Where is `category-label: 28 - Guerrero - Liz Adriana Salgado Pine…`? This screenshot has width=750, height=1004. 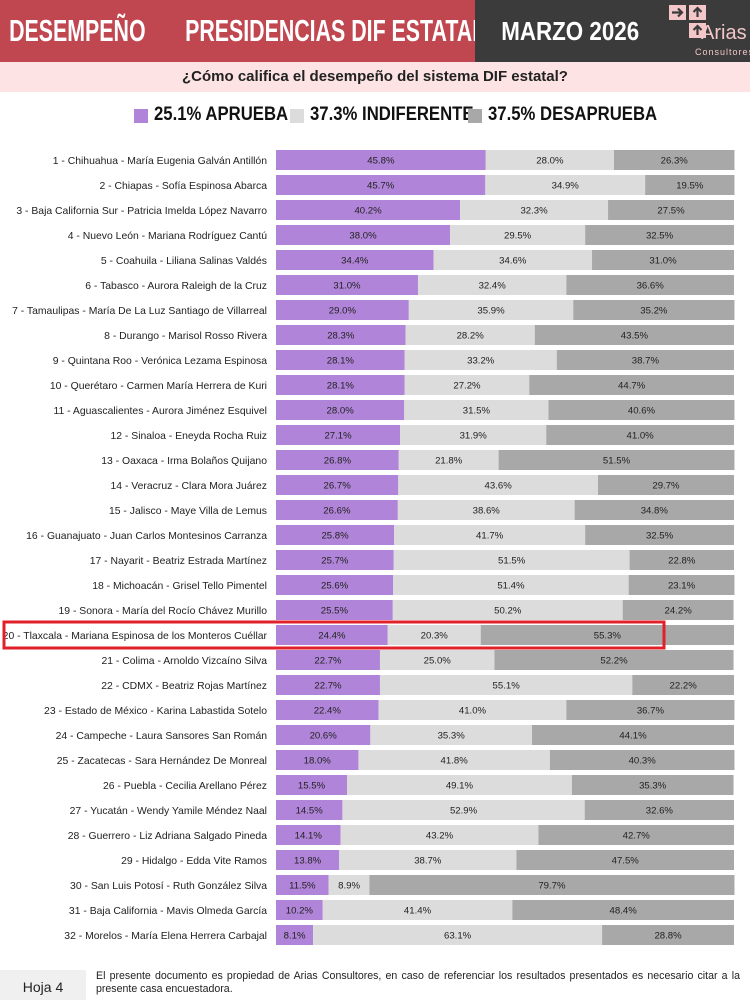
category-label: 28 - Guerrero - Liz Adriana Salgado Pine… is located at coordinates (167, 836).